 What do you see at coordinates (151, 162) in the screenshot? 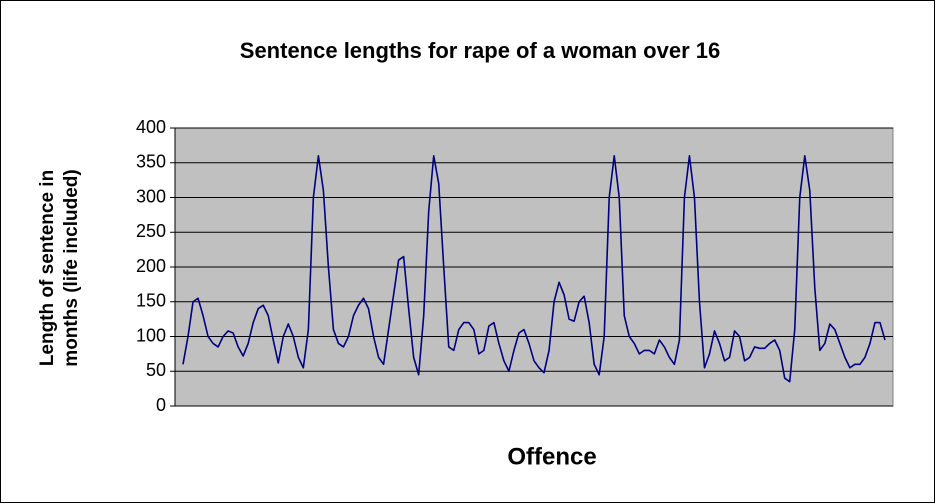
I see `y-tick-label: 350` at bounding box center [151, 162].